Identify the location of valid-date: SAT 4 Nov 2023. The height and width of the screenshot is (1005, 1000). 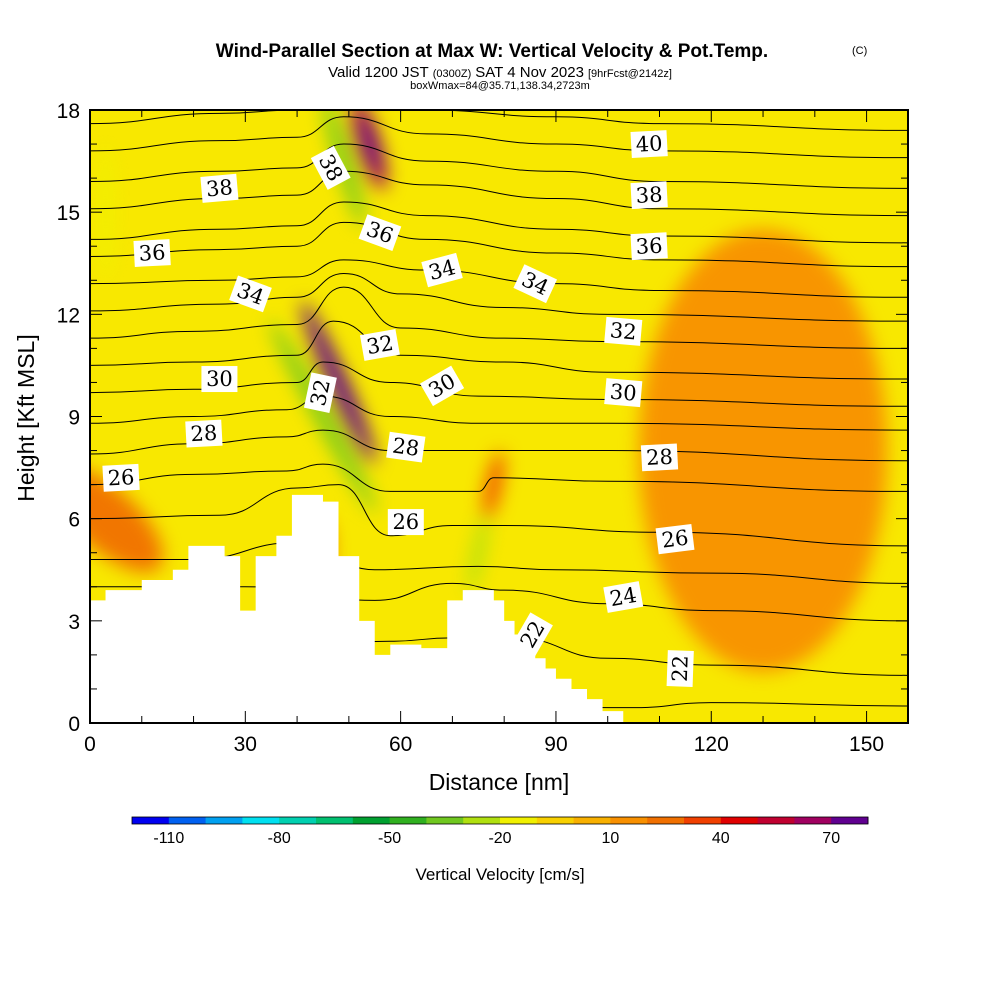
(529, 72).